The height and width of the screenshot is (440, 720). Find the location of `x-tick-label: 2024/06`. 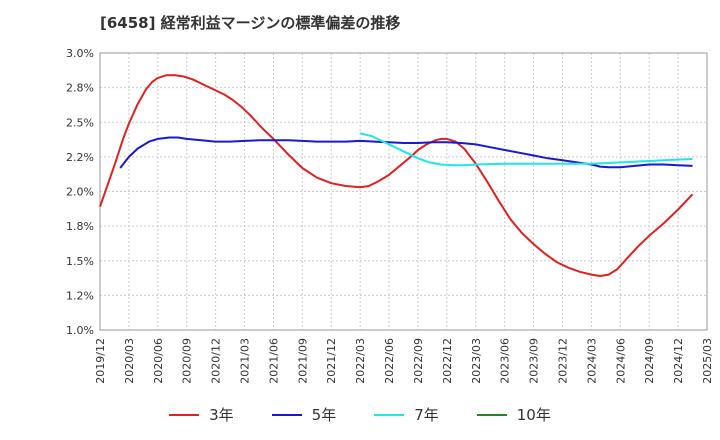

x-tick-label: 2024/06 is located at coordinates (620, 361).